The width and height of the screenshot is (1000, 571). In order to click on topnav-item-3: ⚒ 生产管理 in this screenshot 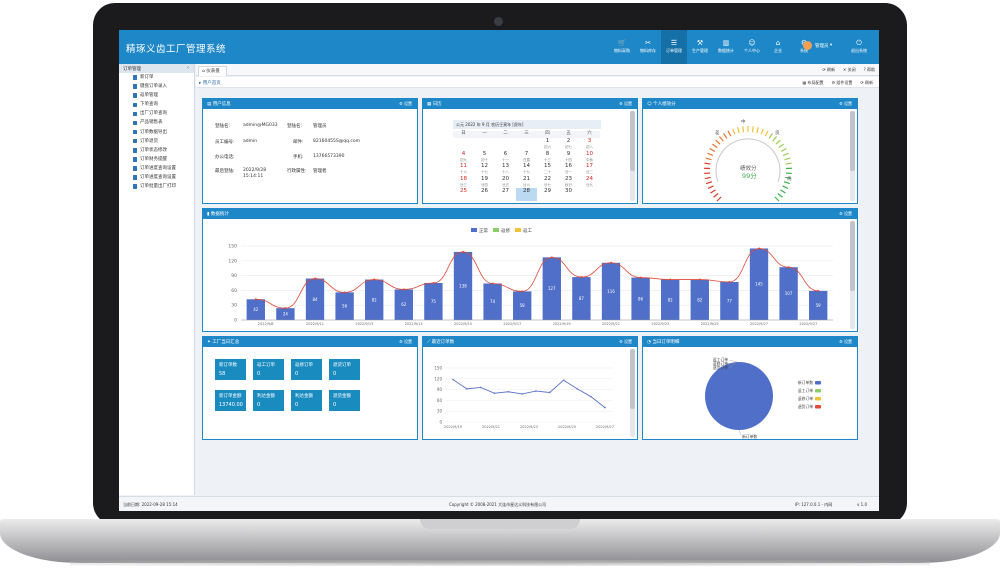, I will do `click(700, 47)`.